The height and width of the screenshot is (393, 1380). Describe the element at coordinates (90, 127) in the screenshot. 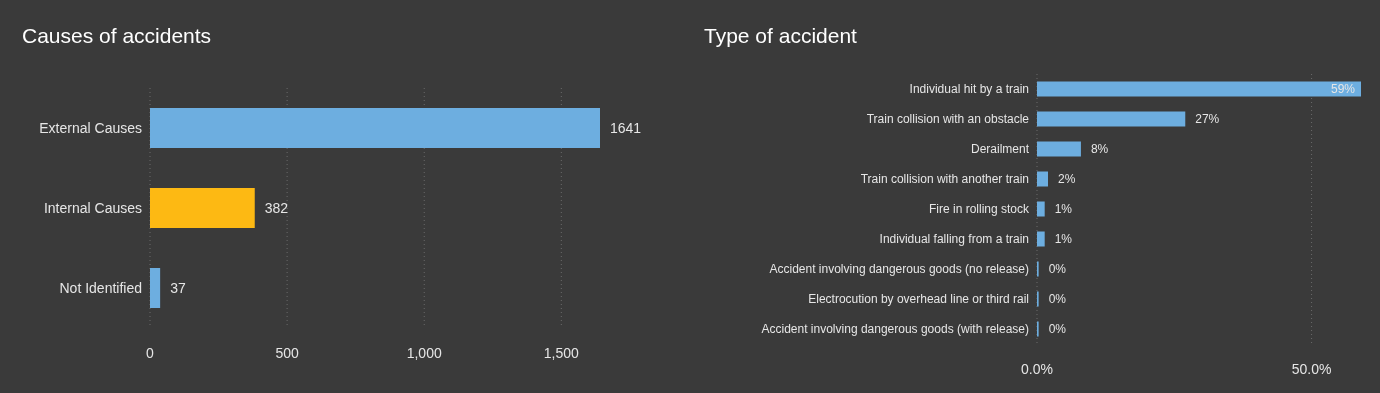

I see `y-tick-label: External Causes` at that location.